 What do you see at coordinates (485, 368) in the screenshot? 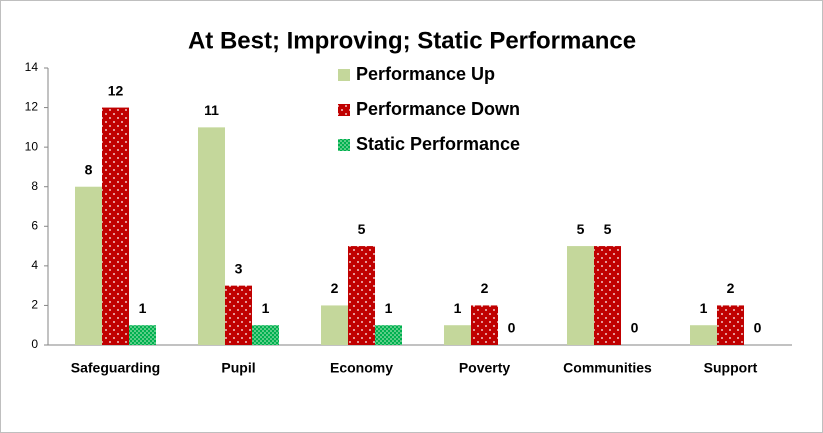
I see `x-tick-label: Poverty` at bounding box center [485, 368].